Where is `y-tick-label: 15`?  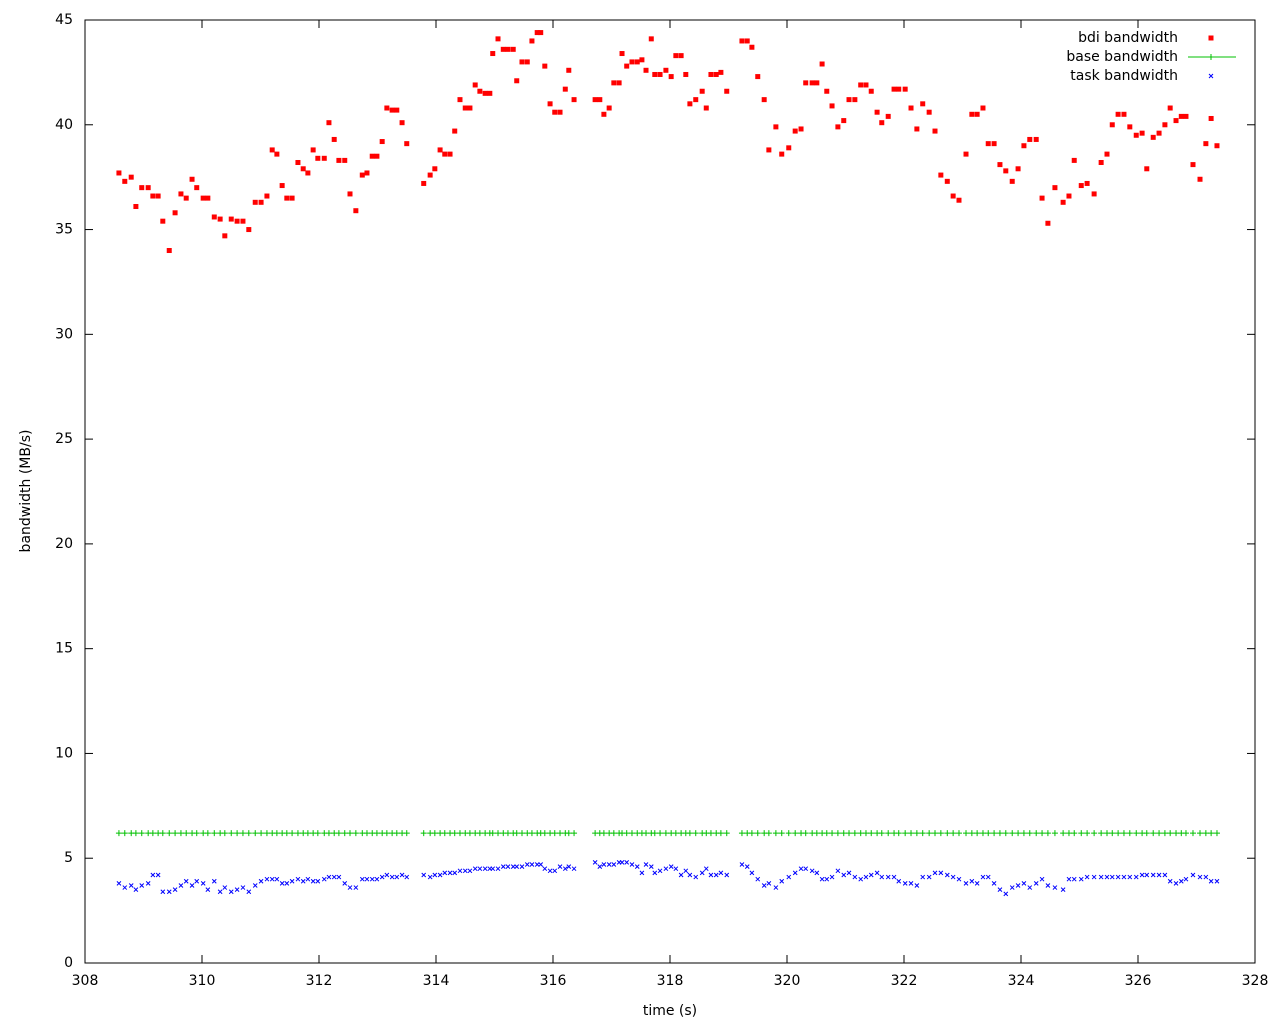
y-tick-label: 15 is located at coordinates (64, 649).